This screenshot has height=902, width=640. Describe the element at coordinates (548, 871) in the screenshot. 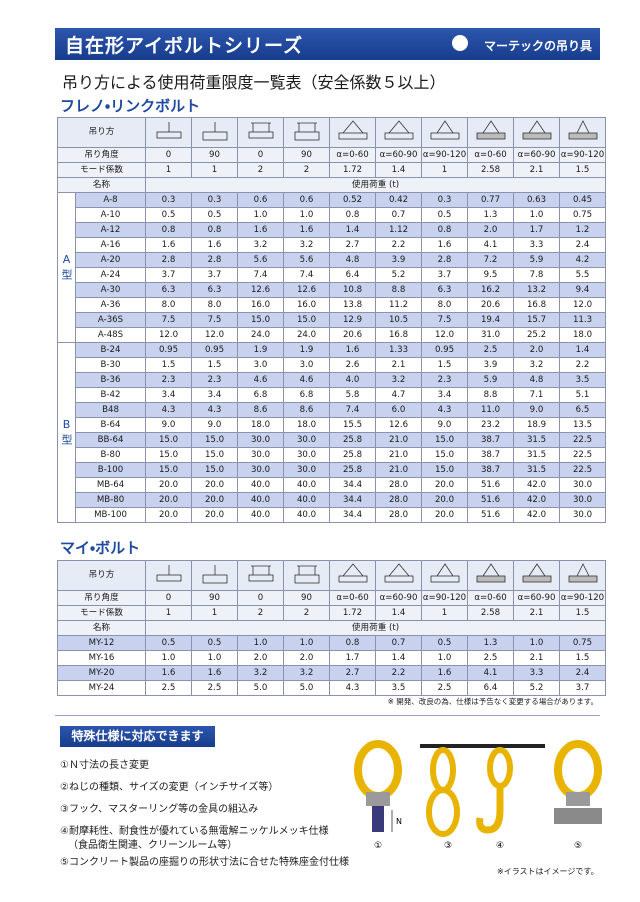

I see `illustration-note: ※イラストはイメージです。` at that location.